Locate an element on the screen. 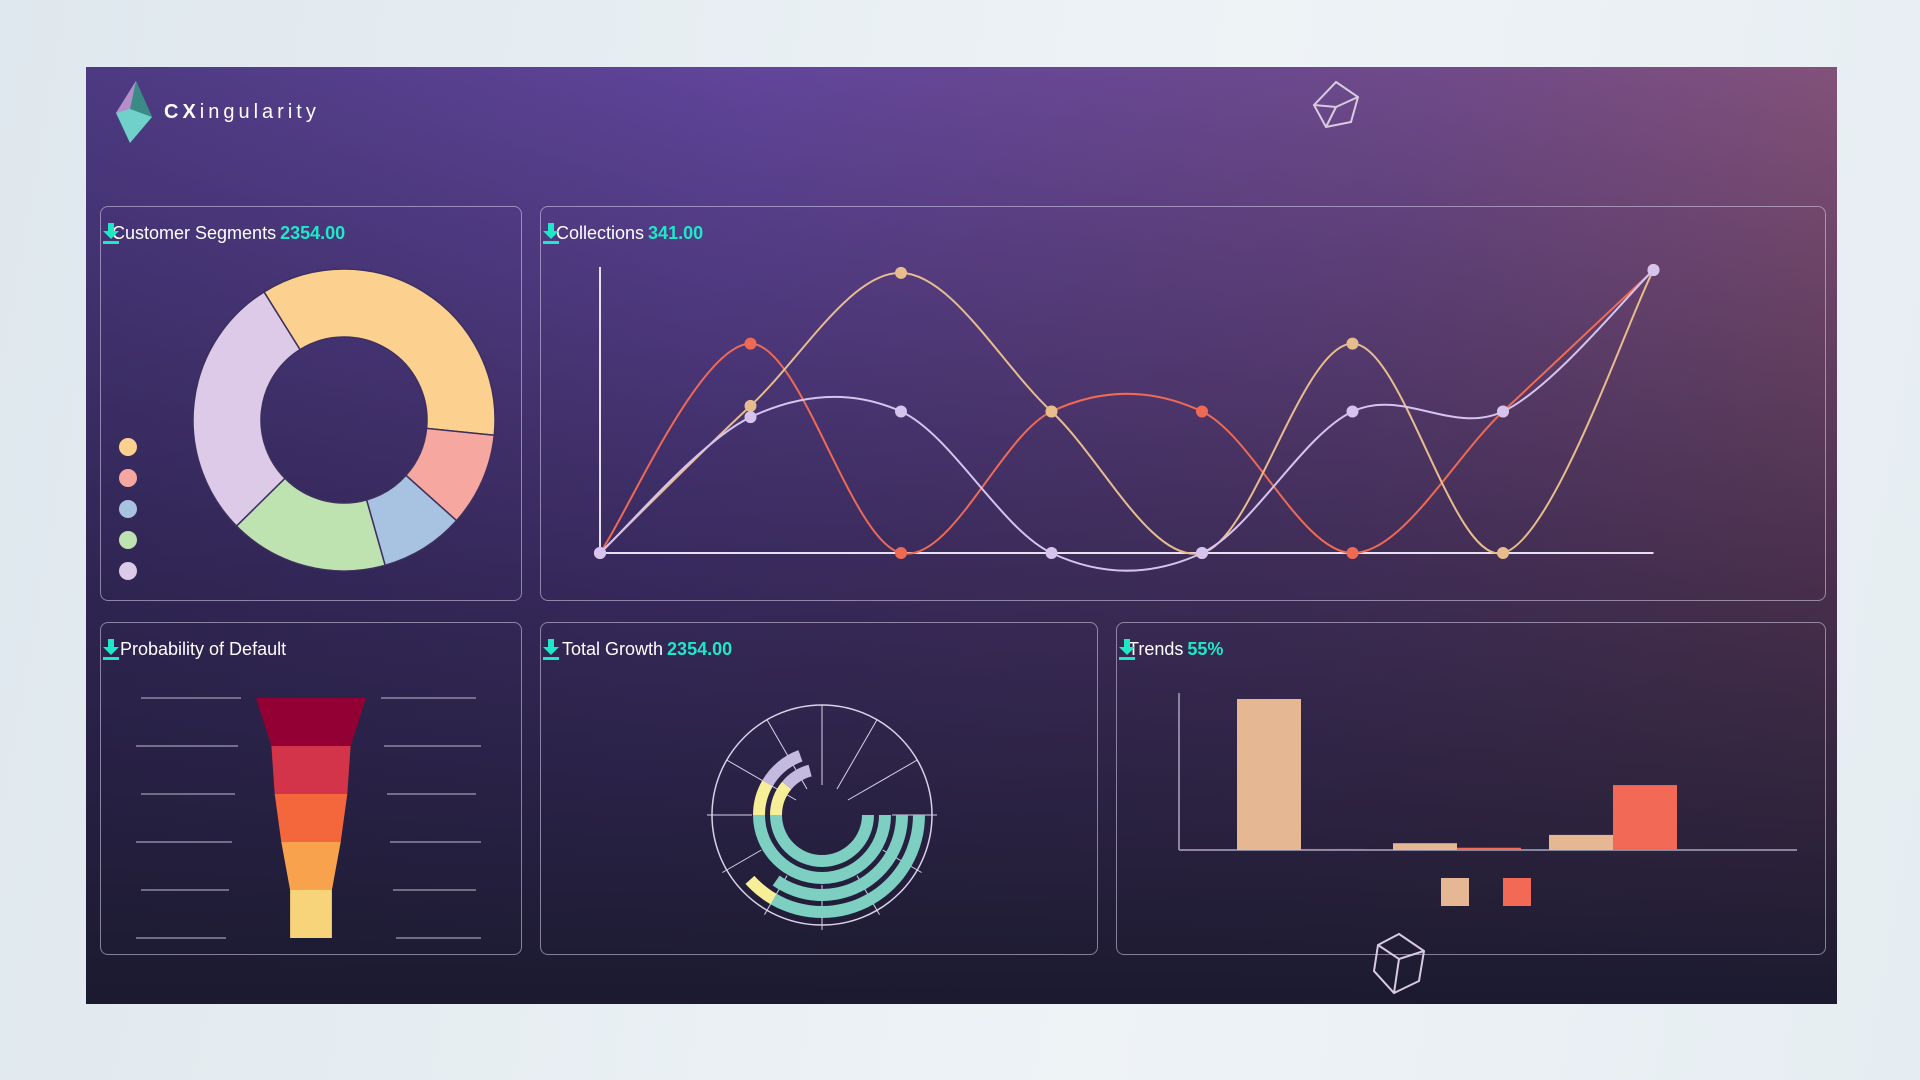  panel-value: 55% is located at coordinates (1205, 649).